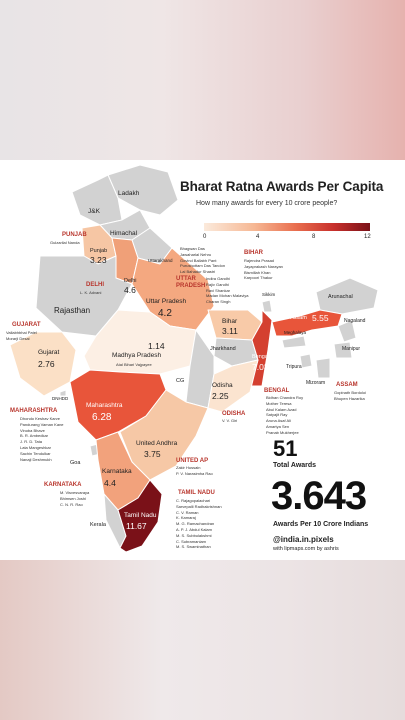  What do you see at coordinates (316, 383) in the screenshot?
I see `label-mizoram: Mizoram` at bounding box center [316, 383].